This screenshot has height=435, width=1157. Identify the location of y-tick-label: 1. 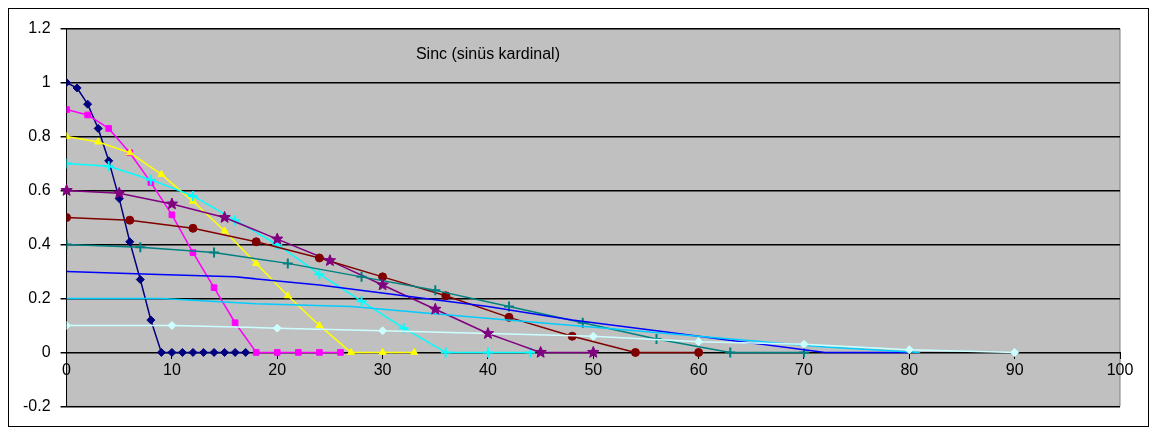
(46, 81).